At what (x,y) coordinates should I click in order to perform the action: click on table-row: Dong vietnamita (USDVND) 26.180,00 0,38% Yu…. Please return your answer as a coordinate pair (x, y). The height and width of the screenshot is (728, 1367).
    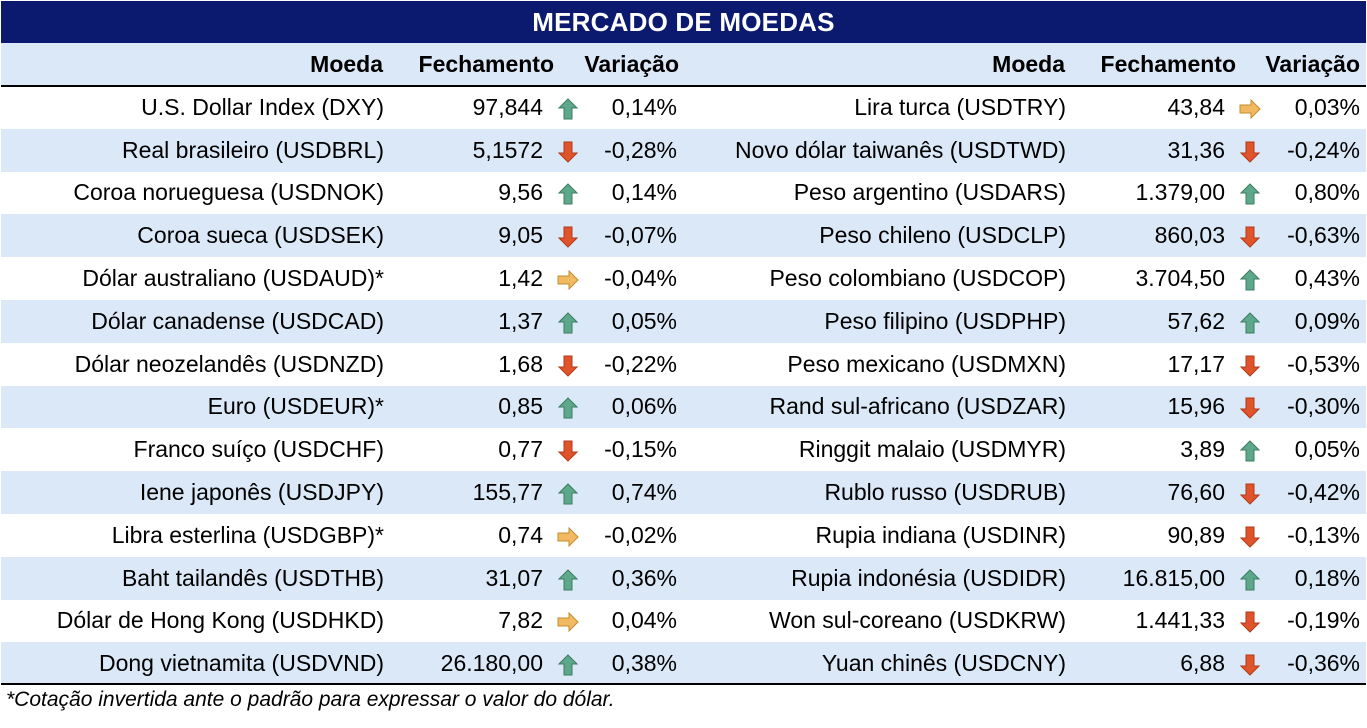
    Looking at the image, I should click on (683, 664).